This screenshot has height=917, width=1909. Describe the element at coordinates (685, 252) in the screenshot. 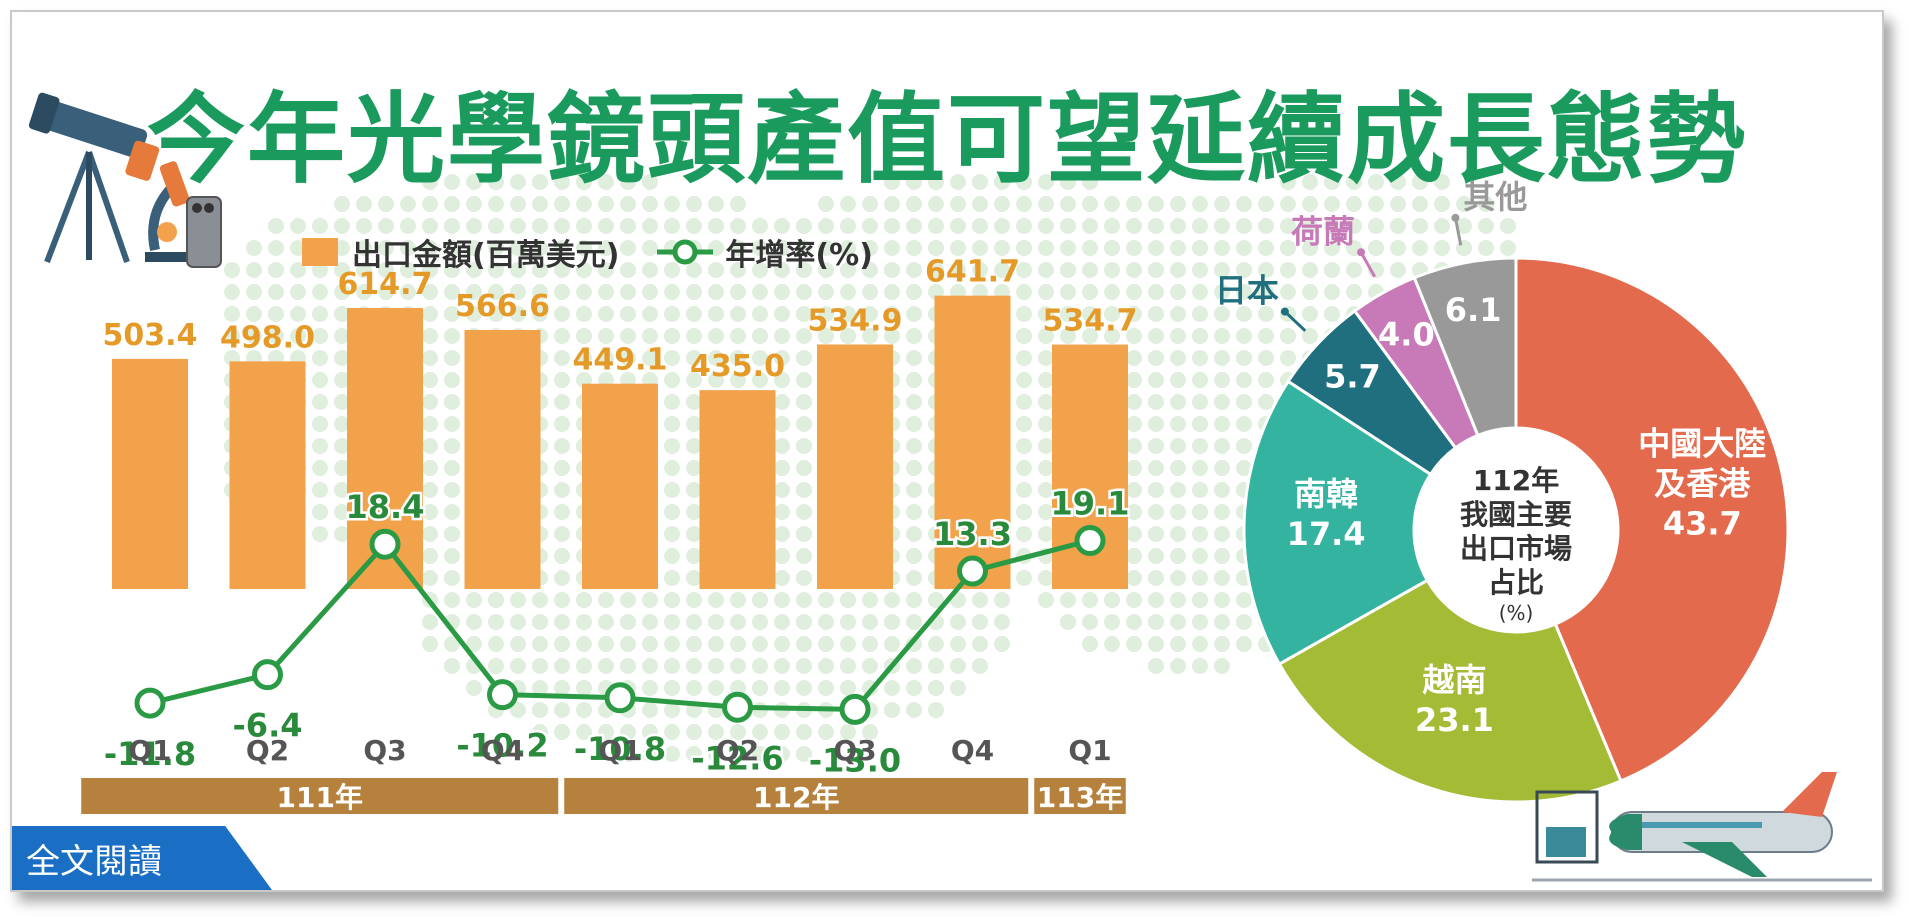

I see `legend-swatch-line` at that location.